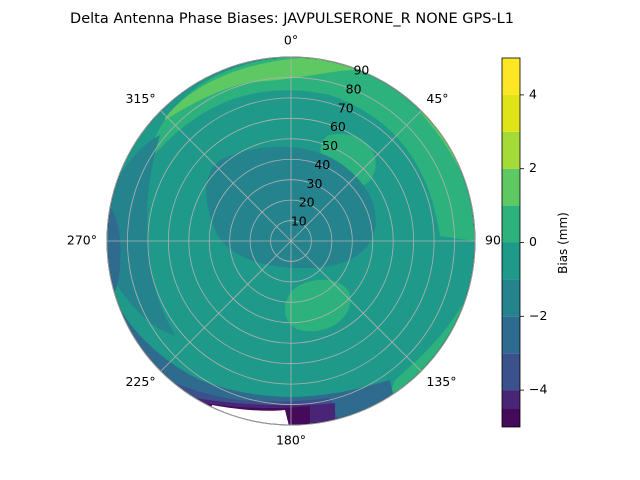 The image size is (640, 480). I want to click on radial-tick-label: 70, so click(346, 107).